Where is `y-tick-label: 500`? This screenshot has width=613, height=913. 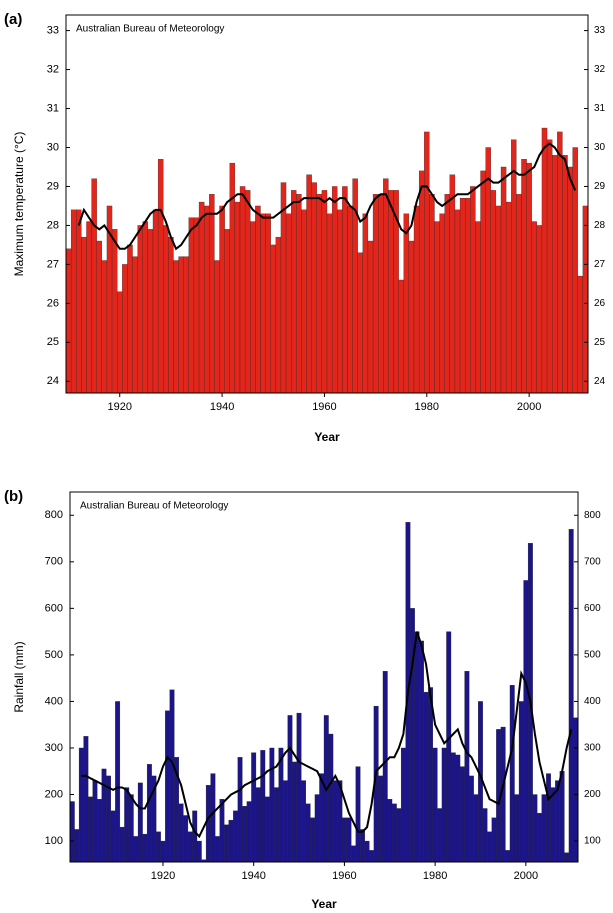 y-tick-label: 500 is located at coordinates (54, 655).